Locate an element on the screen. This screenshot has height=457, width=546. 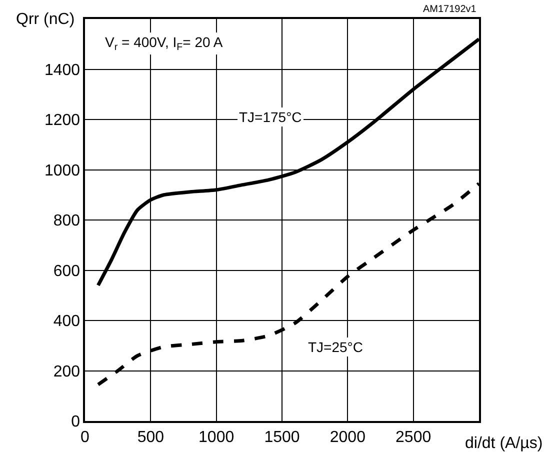
y-tick-label: 800 is located at coordinates (66, 221).